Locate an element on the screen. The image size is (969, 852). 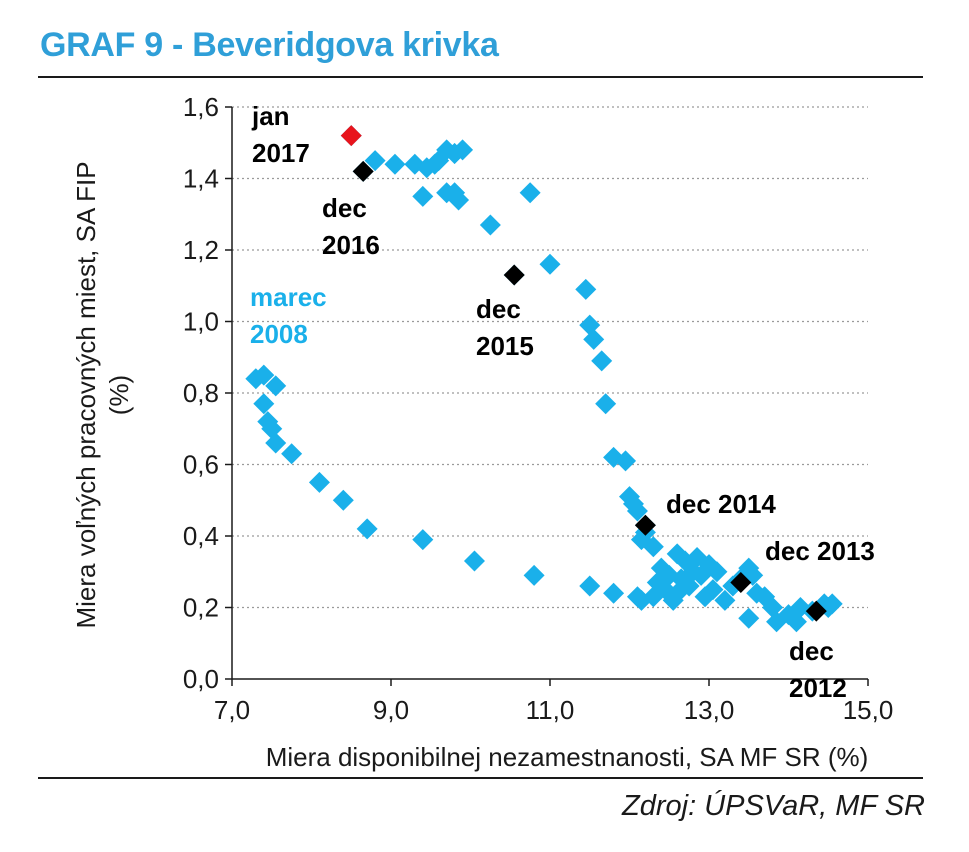
annotation-label: dec 2014 is located at coordinates (721, 504).